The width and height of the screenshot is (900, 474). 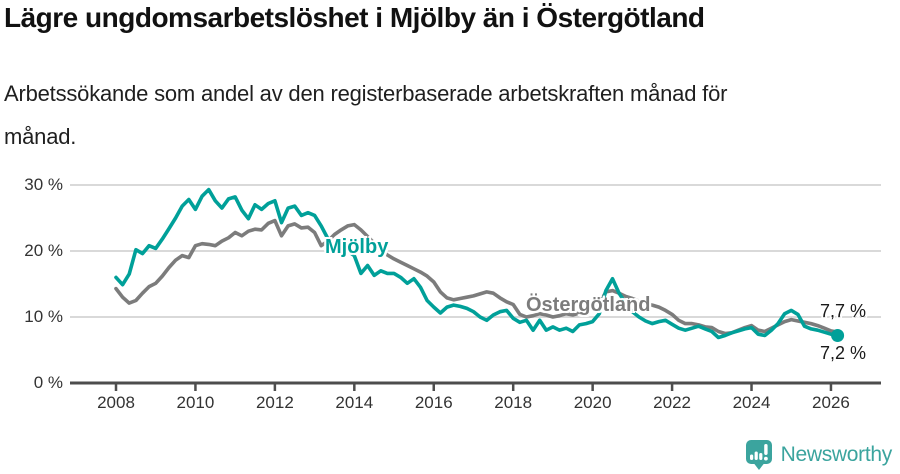 I want to click on x-tick-label-2026: 2026, so click(x=831, y=402).